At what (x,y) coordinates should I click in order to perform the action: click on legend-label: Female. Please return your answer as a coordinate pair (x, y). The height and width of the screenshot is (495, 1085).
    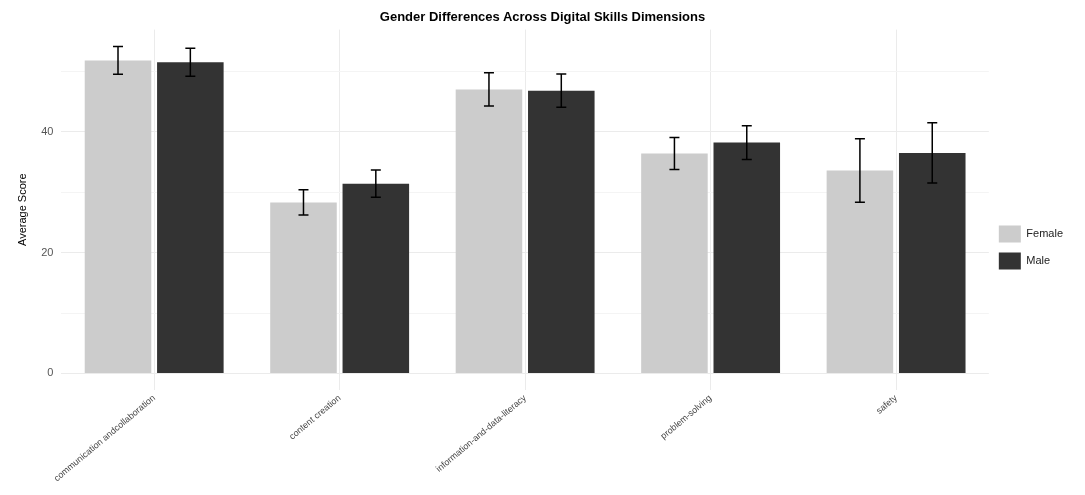
    Looking at the image, I should click on (1045, 233).